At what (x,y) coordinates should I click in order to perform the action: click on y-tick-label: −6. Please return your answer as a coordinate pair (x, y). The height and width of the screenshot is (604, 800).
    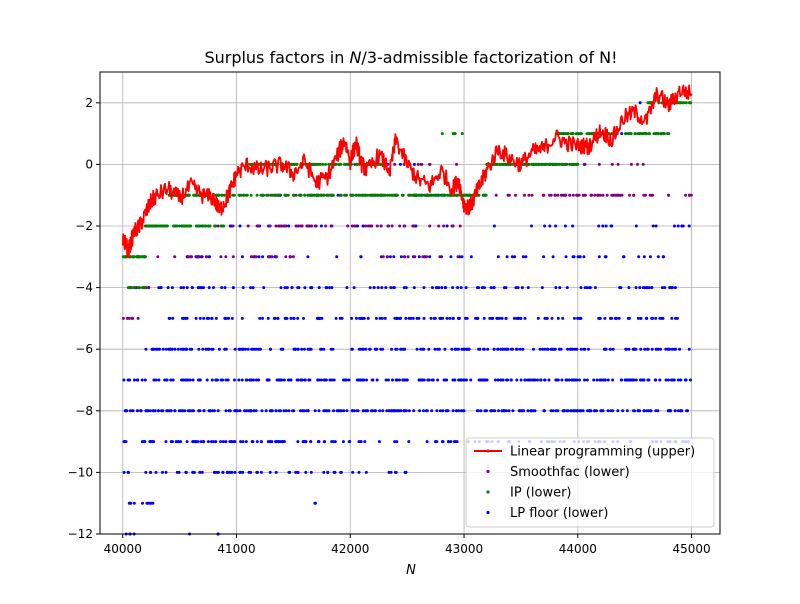
    Looking at the image, I should click on (84, 349).